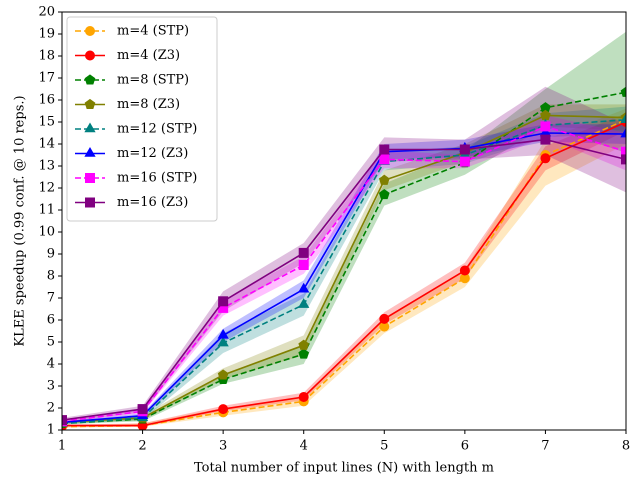 Image resolution: width=644 pixels, height=481 pixels. I want to click on y-tick-label: 20, so click(46, 12).